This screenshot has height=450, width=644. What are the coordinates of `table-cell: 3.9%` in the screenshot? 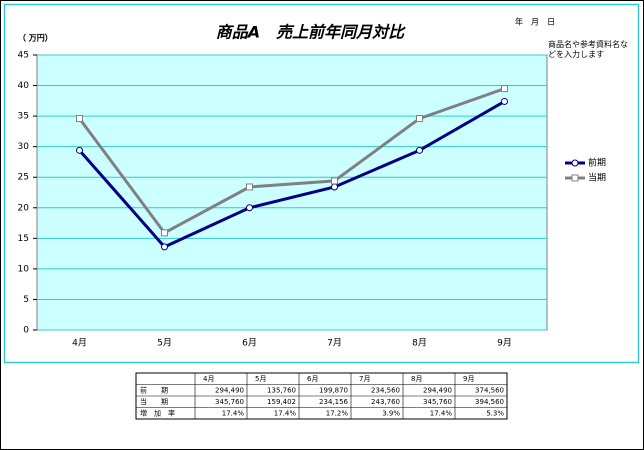 It's located at (391, 413).